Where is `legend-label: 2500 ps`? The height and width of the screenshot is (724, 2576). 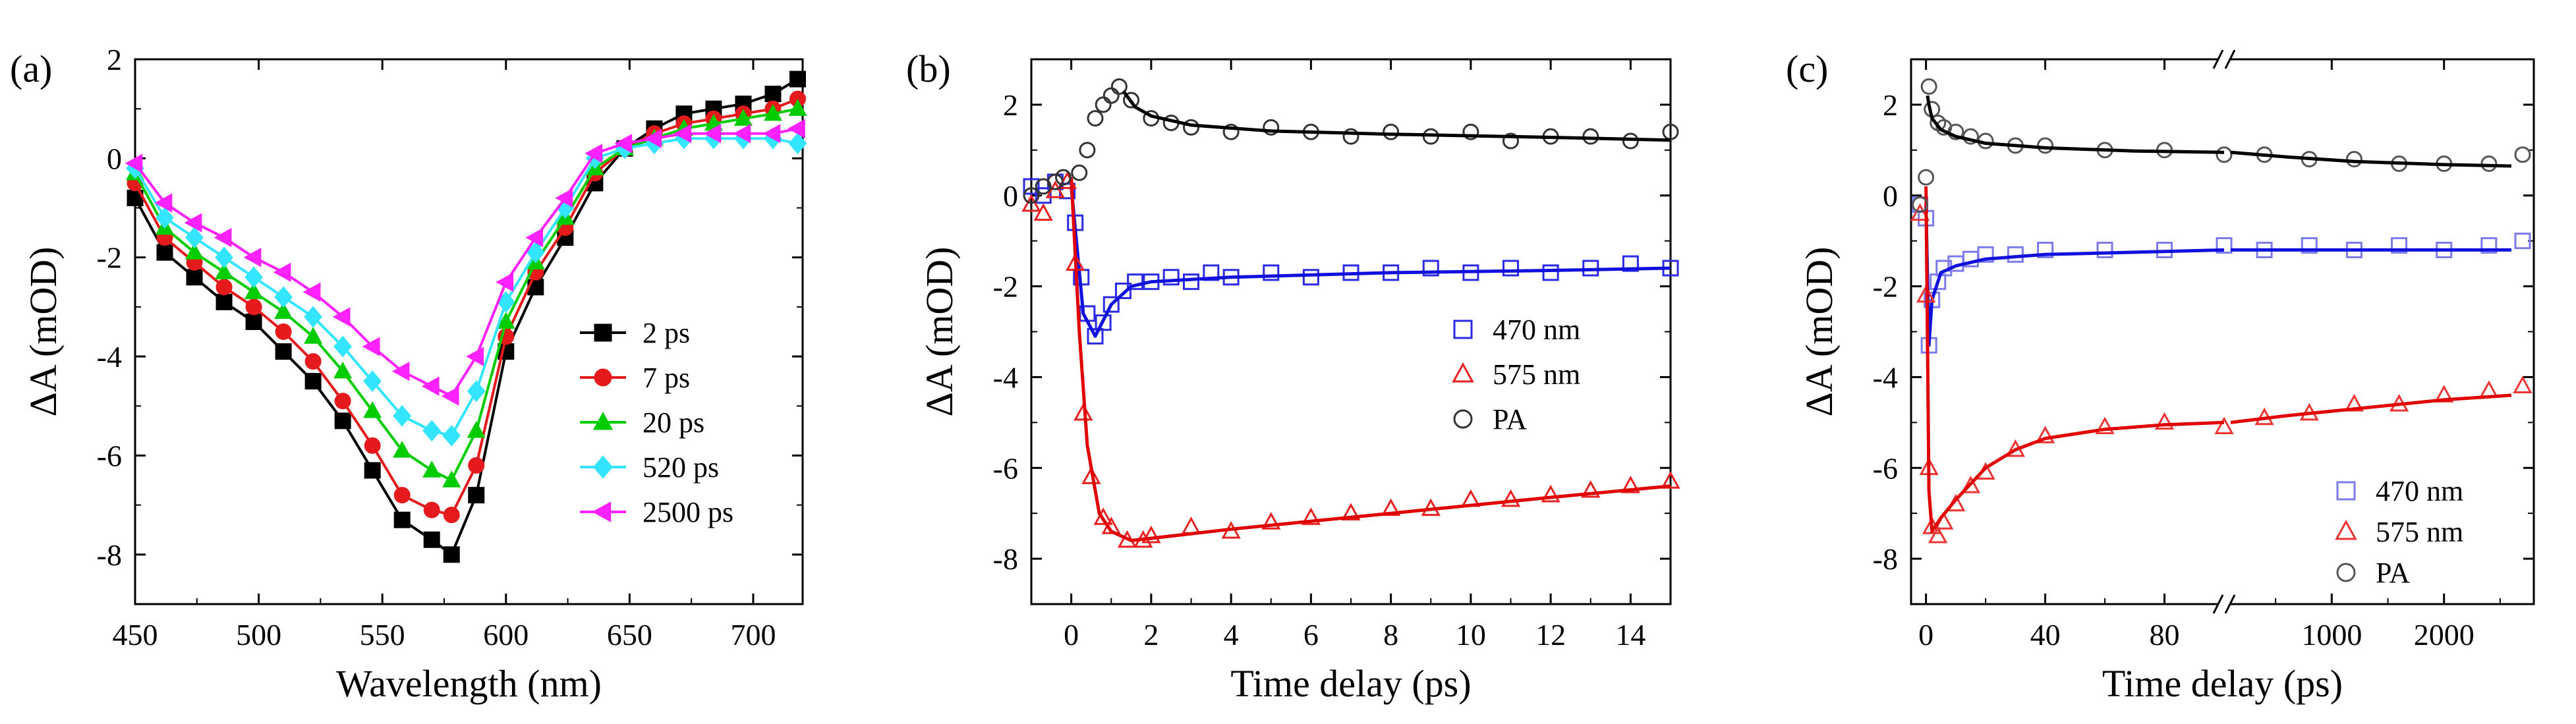
legend-label: 2500 ps is located at coordinates (688, 512).